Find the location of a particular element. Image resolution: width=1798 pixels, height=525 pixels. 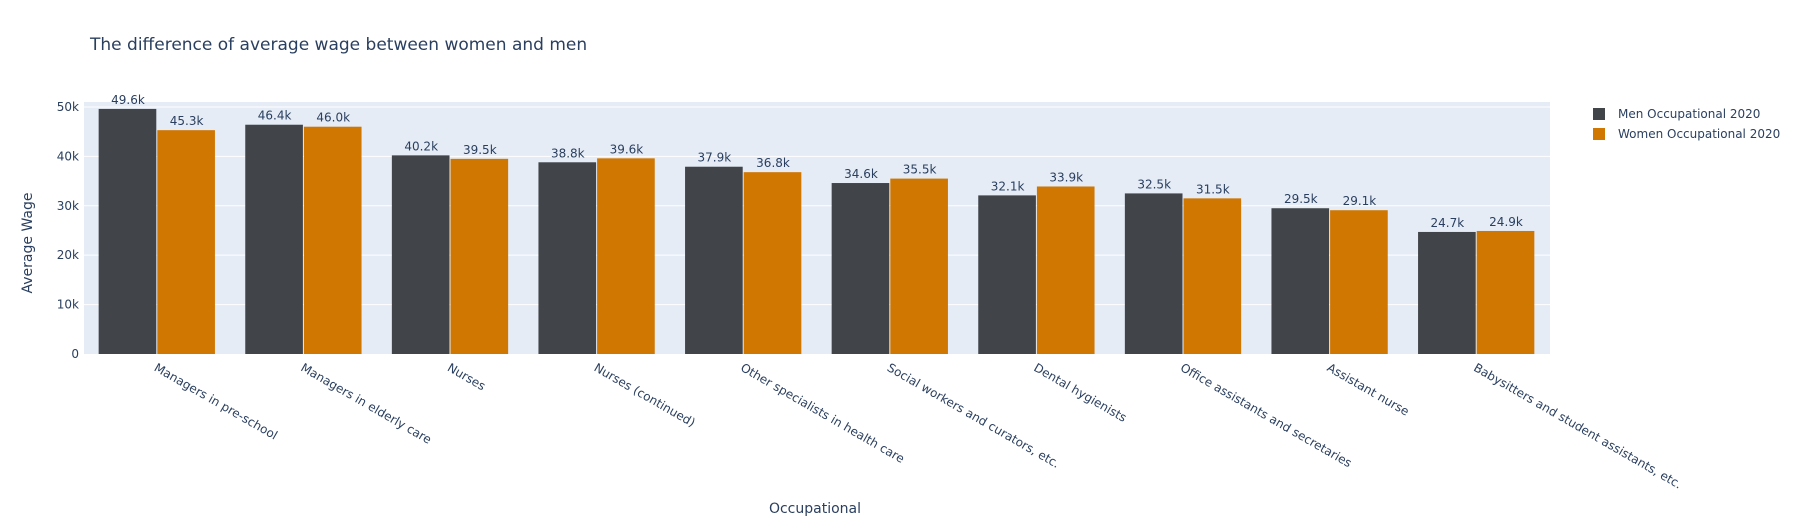

bar-value-label: 29.5k is located at coordinates (1301, 199).